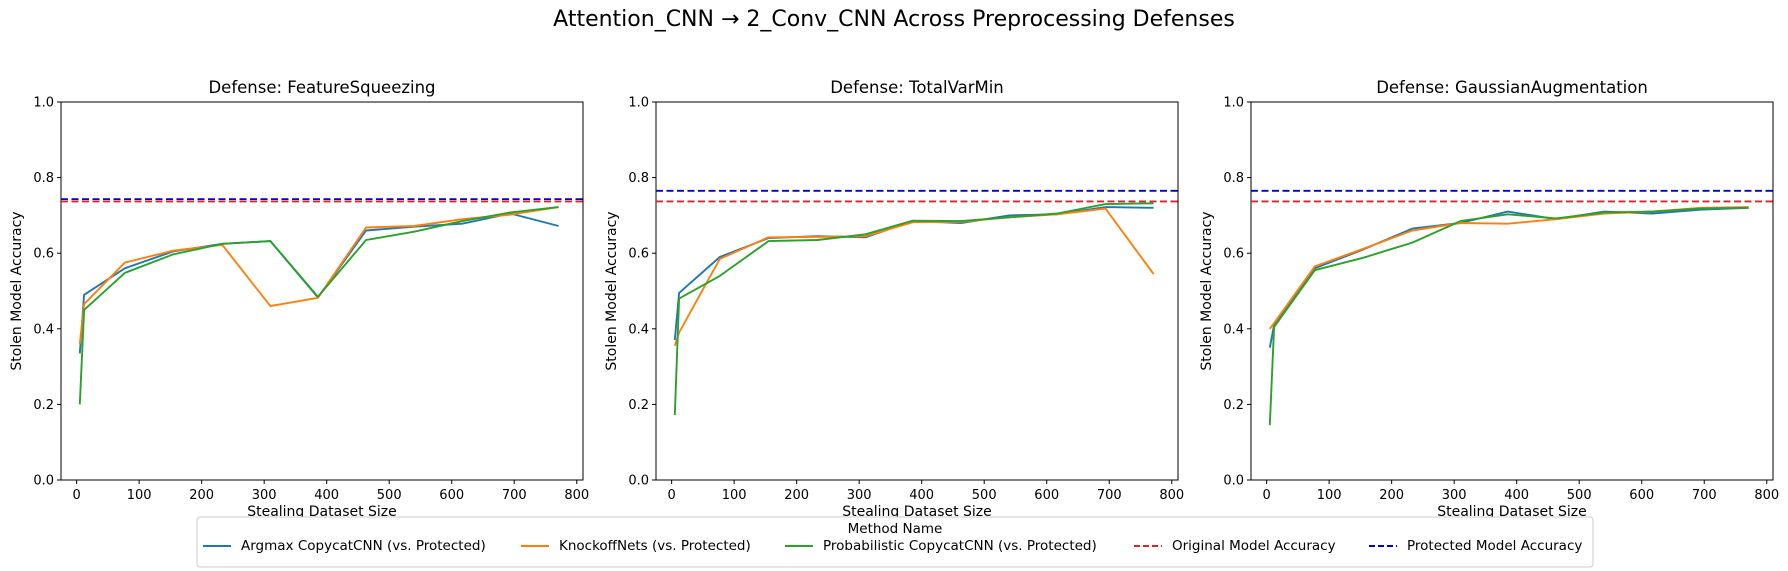 The height and width of the screenshot is (571, 1788). Describe the element at coordinates (1254, 546) in the screenshot. I see `legend-label-original-model-accuracy: Original Model Accuracy` at that location.